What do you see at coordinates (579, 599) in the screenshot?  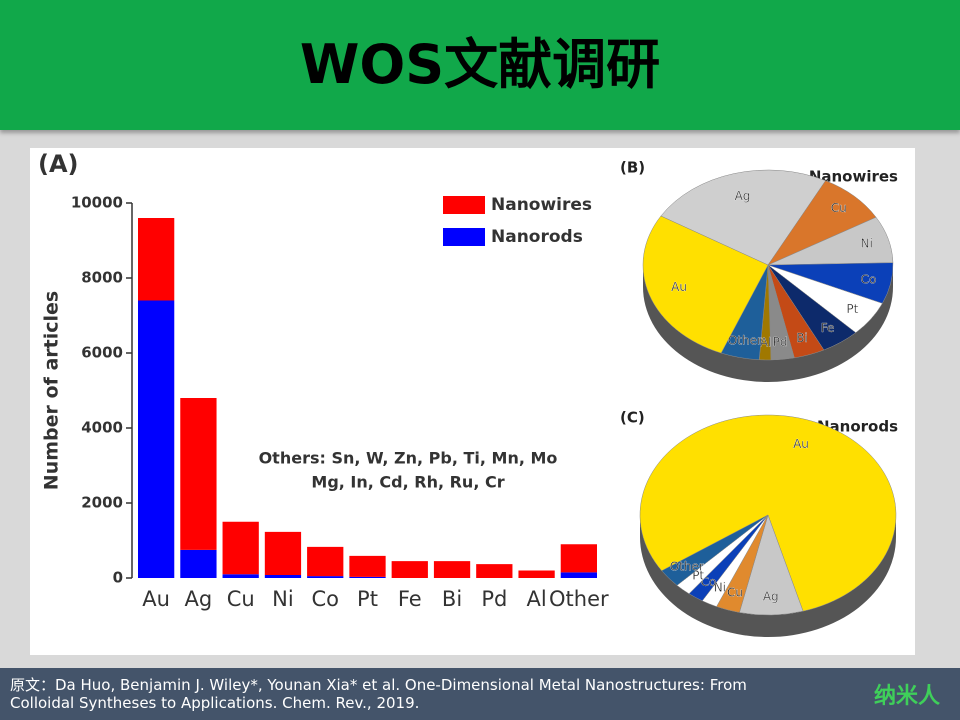 I see `x-tick-label: Other` at bounding box center [579, 599].